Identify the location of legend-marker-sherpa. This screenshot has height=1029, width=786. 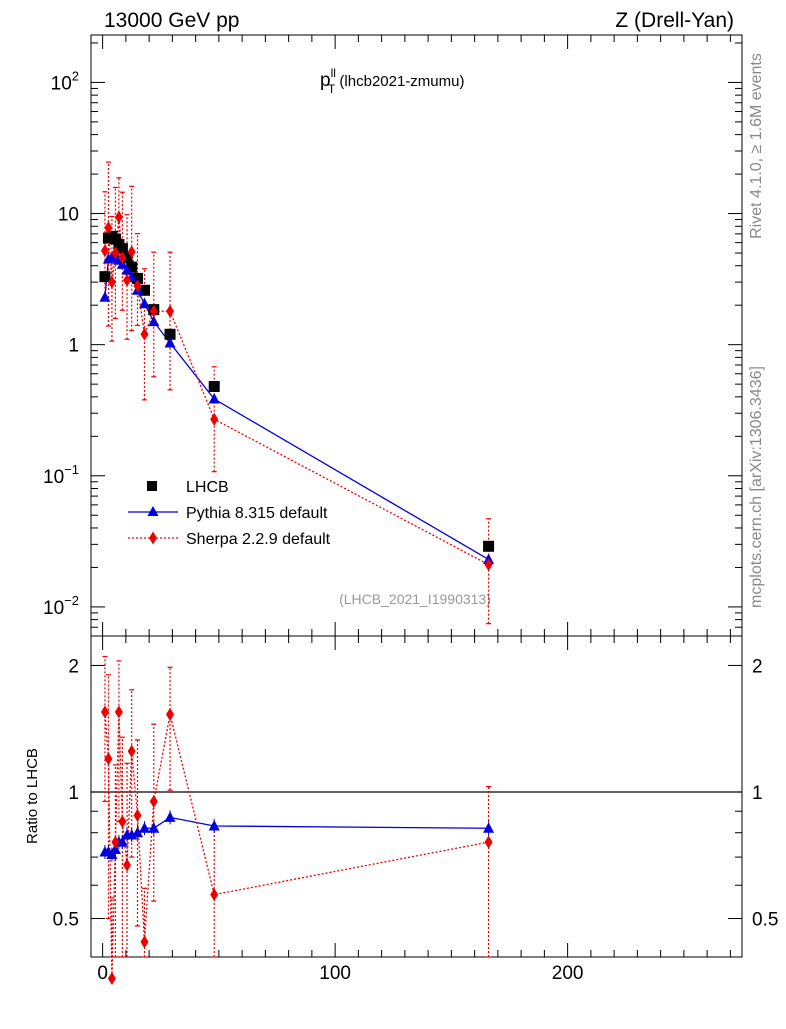
(153, 538).